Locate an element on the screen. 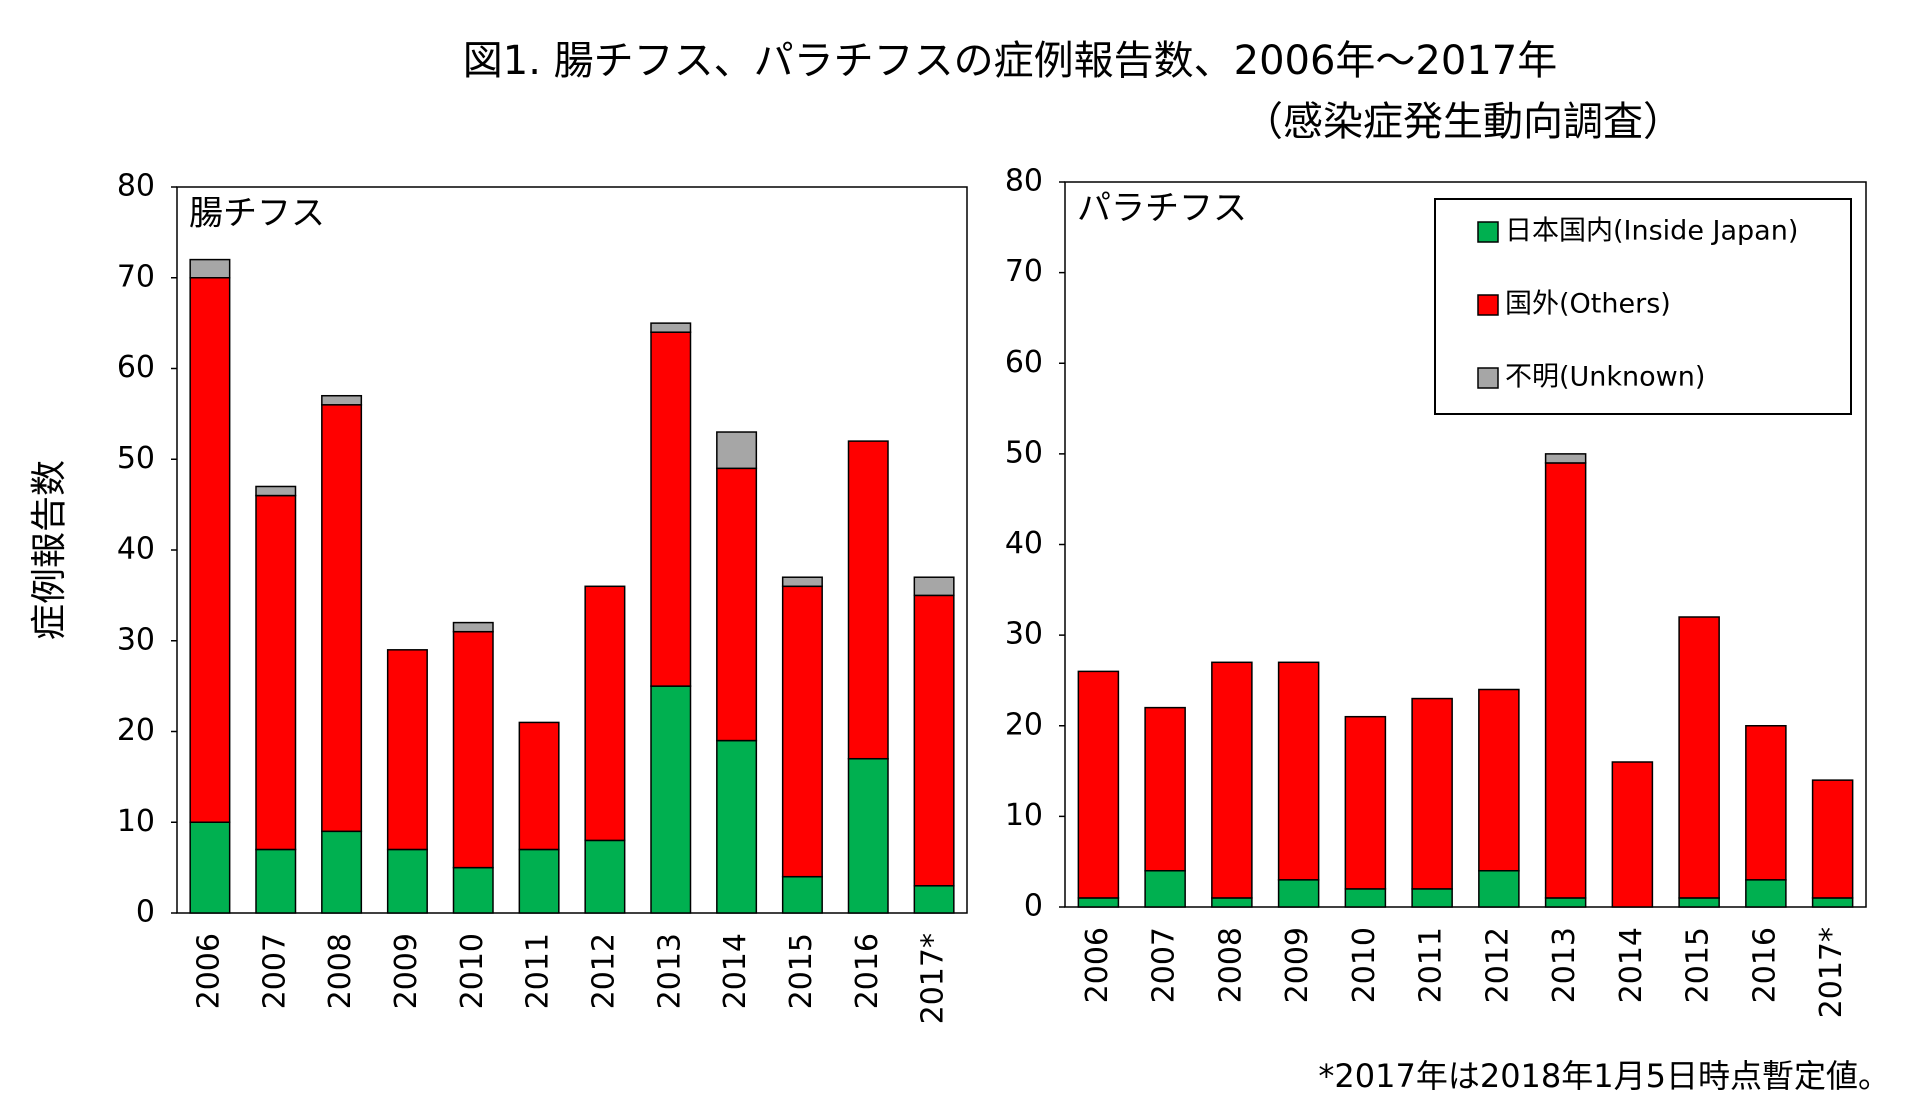 The image size is (1909, 1113). y-tick-label: 50 is located at coordinates (136, 458).